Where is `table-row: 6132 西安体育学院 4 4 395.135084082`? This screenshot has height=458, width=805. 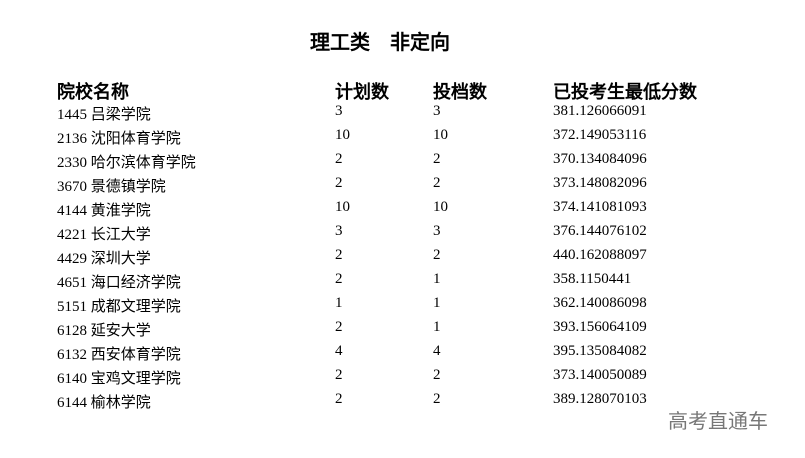 table-row: 6132 西安体育学院 4 4 395.135084082 is located at coordinates (402, 355).